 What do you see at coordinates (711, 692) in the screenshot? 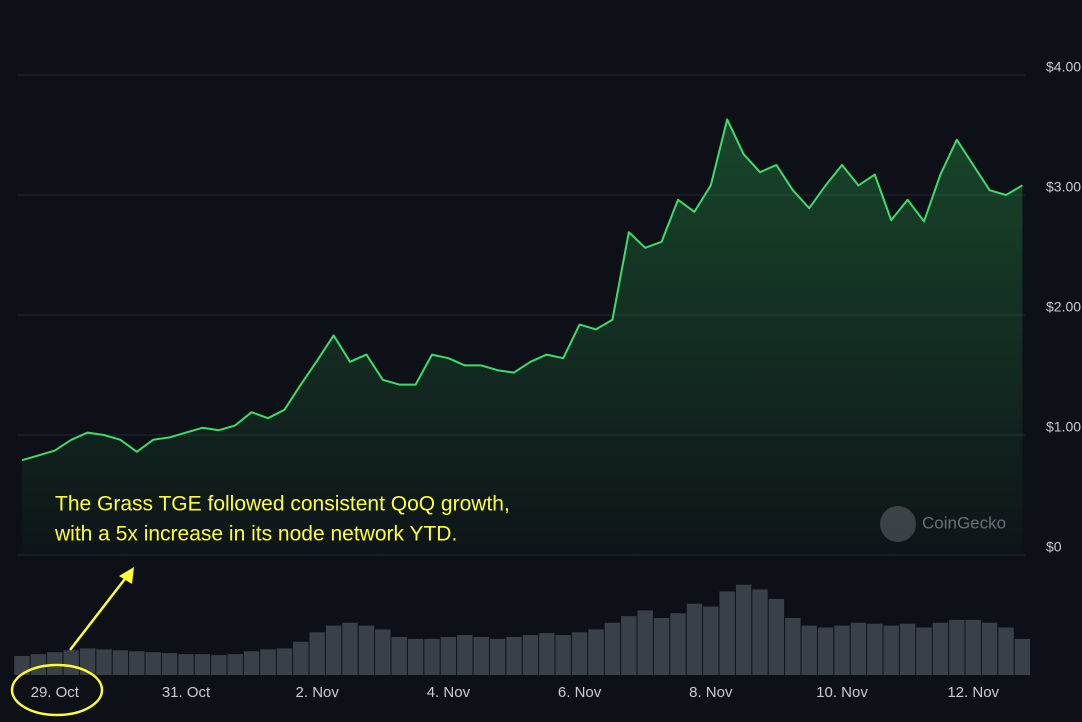
I see `x-tick-label: 8. Nov` at bounding box center [711, 692].